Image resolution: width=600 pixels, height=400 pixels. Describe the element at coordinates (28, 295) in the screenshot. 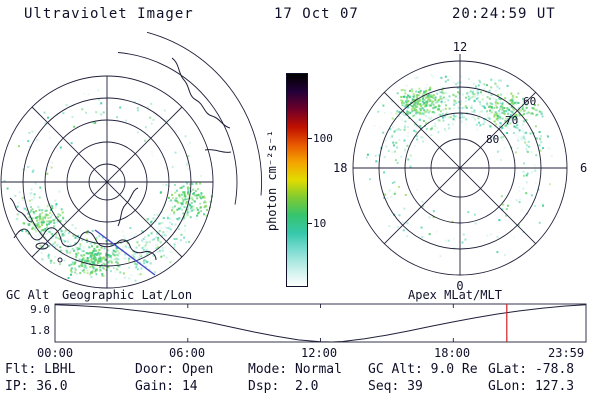

I see `gc-alt-axis-label: GC Alt` at that location.